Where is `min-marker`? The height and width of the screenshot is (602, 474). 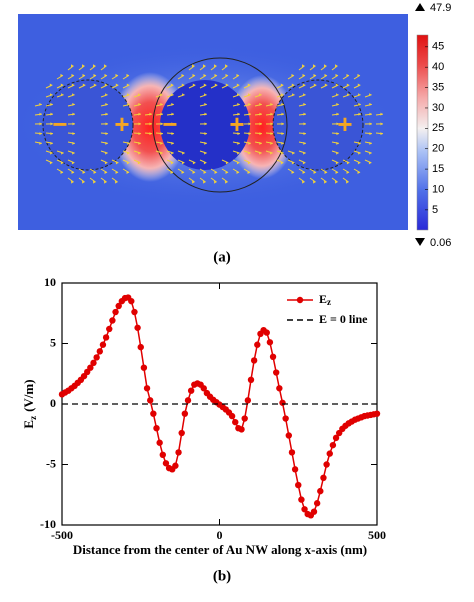
min-marker is located at coordinates (420, 242).